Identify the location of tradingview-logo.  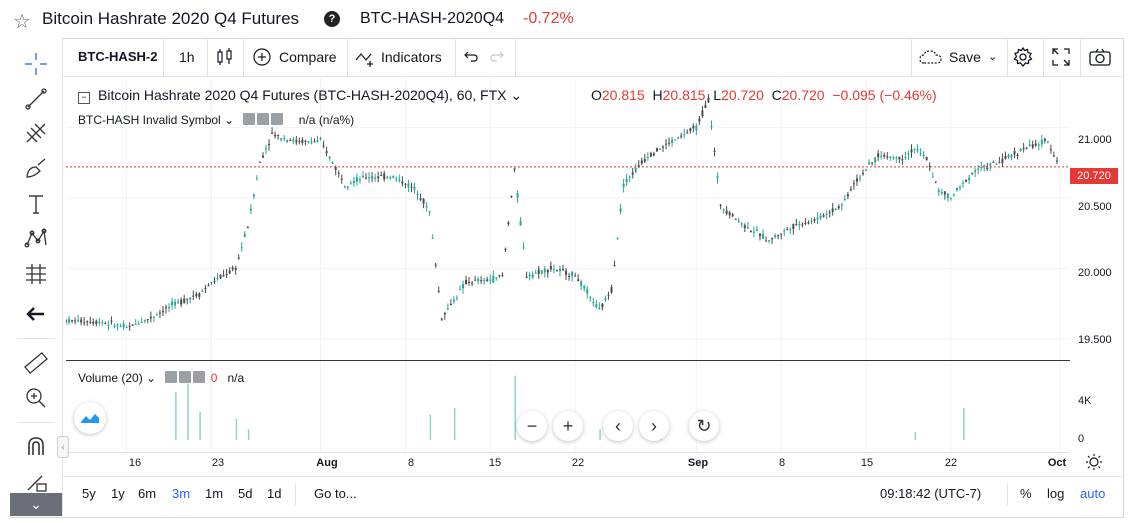
(90, 418).